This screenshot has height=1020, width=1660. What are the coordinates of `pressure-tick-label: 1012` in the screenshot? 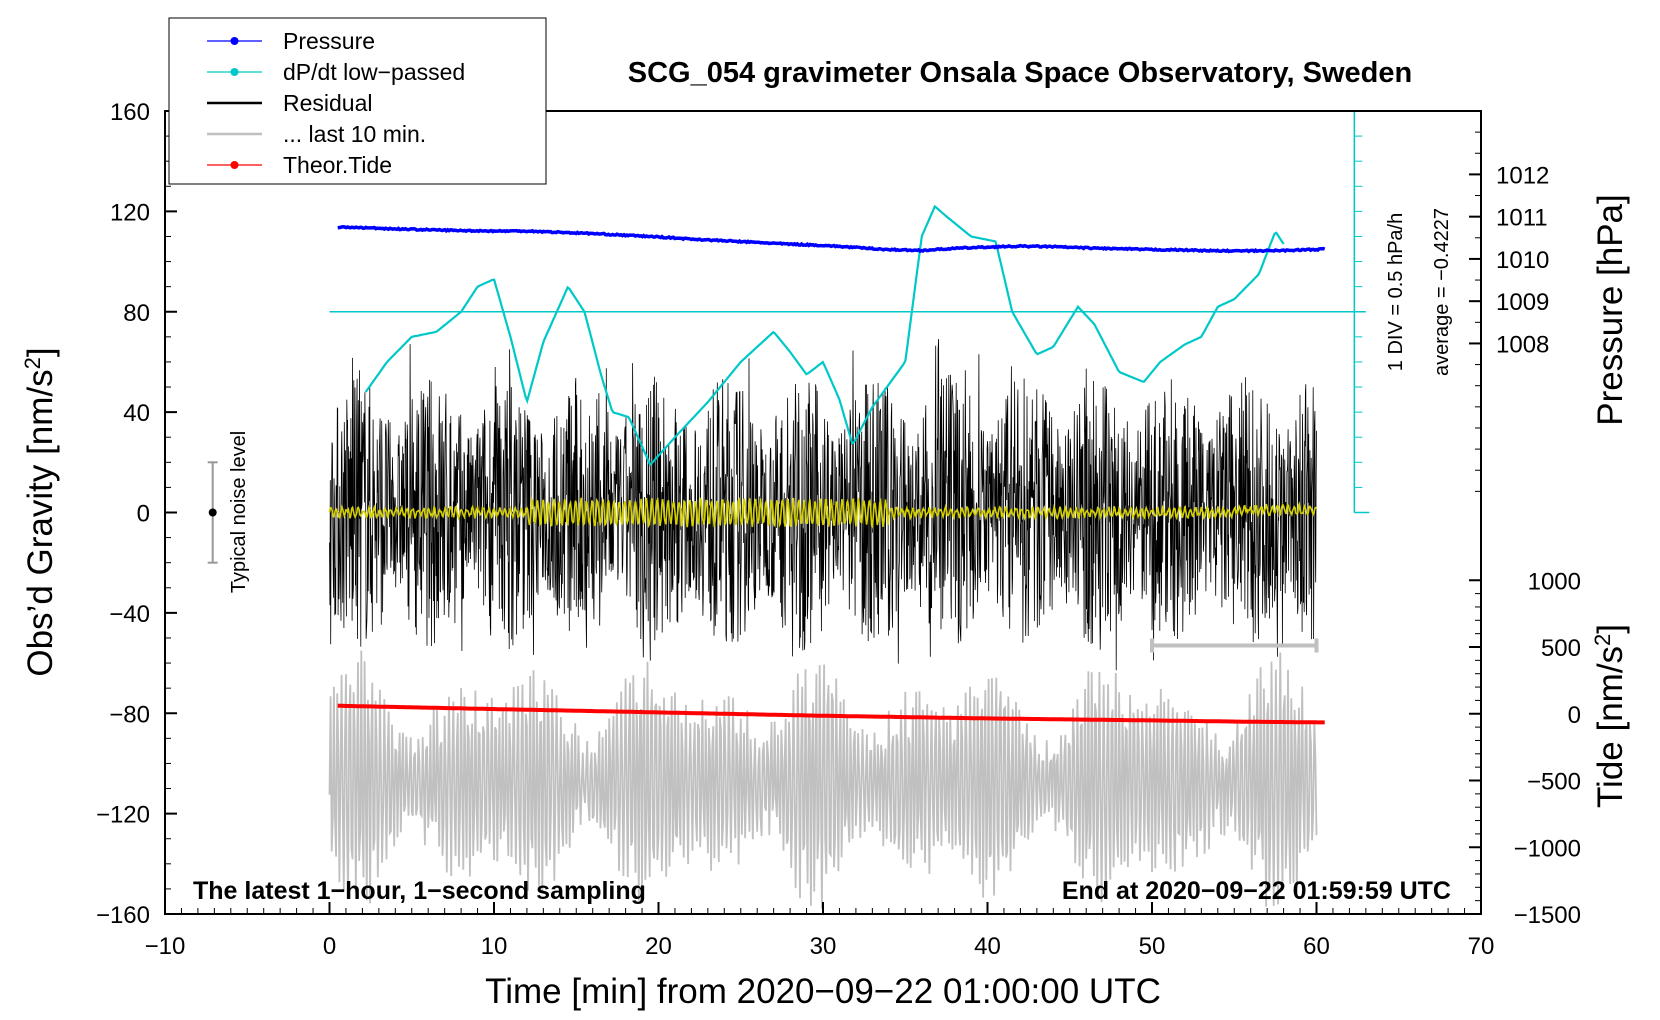 It's located at (1522, 175).